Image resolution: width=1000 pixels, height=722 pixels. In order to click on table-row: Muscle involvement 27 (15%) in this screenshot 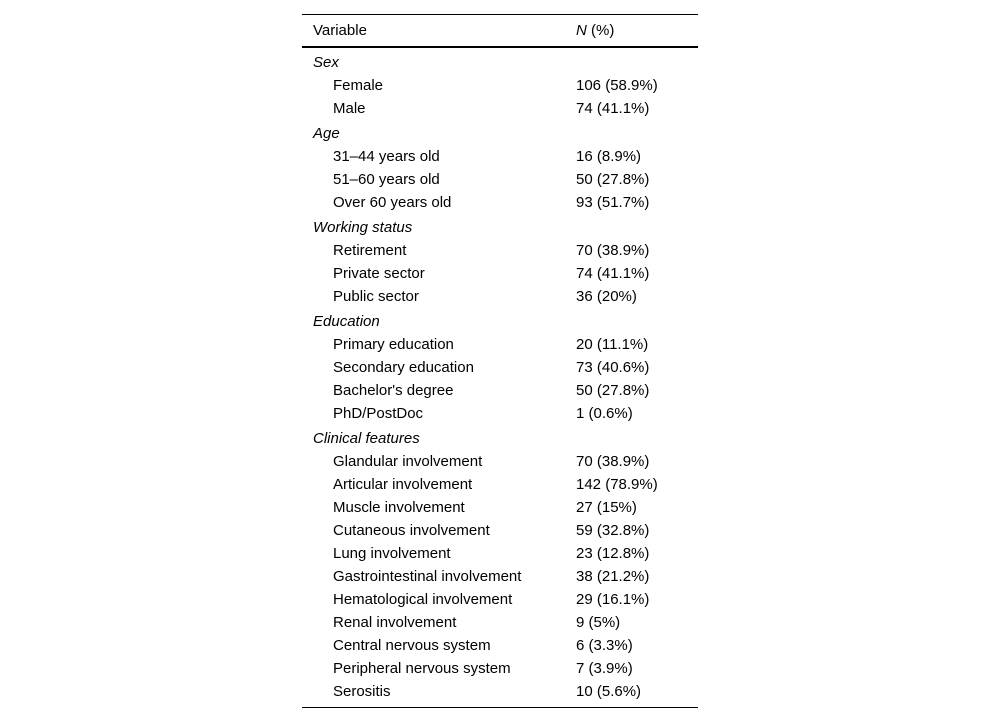, I will do `click(500, 507)`.